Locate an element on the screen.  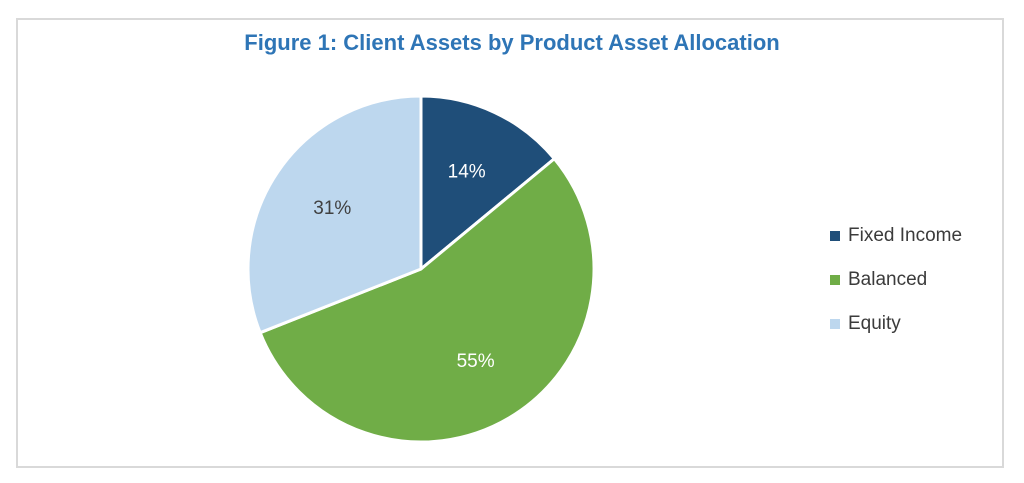
data-label-fixed-income: 14% is located at coordinates (467, 171).